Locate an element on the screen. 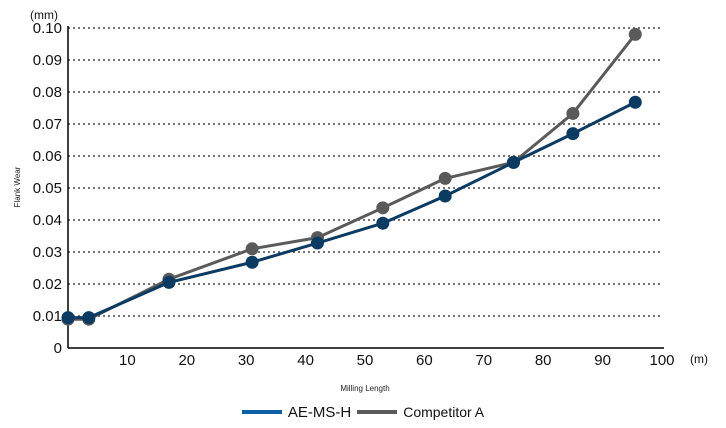  x-axis-title: Milling Length is located at coordinates (364, 388).